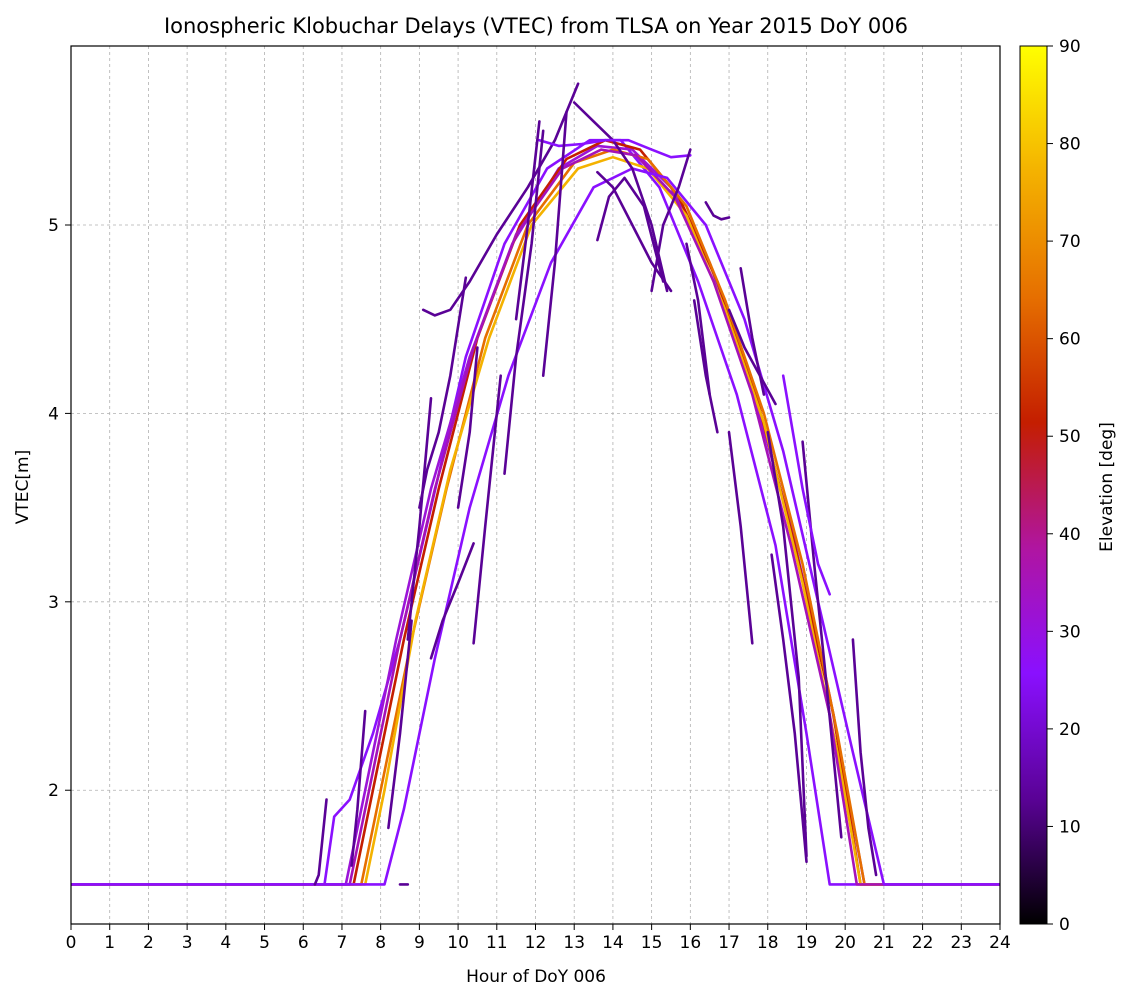  Describe the element at coordinates (264, 943) in the screenshot. I see `x-tick-label-5: 5` at that location.